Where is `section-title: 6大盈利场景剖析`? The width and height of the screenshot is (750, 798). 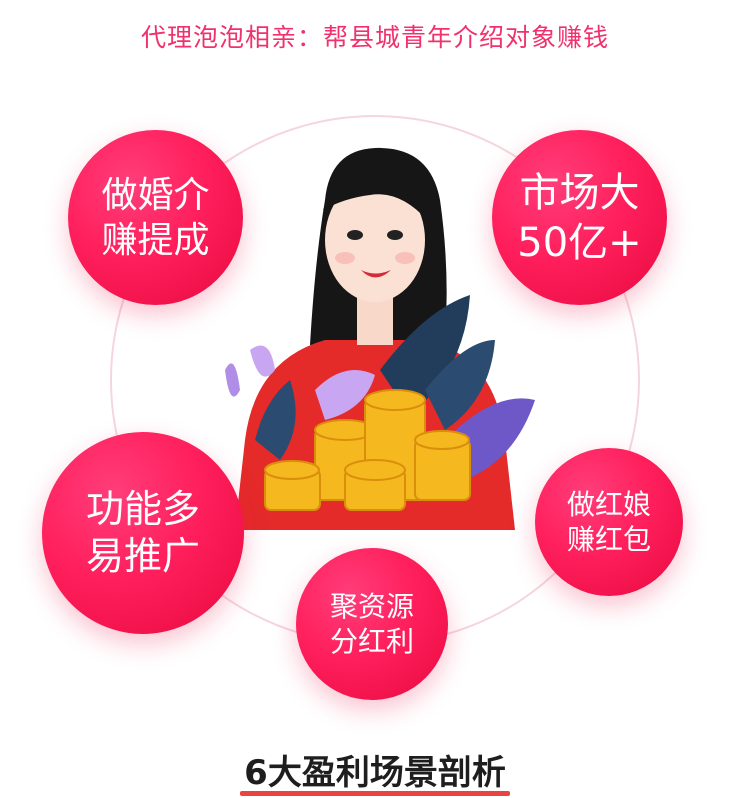 section-title: 6大盈利场景剖析 is located at coordinates (375, 773).